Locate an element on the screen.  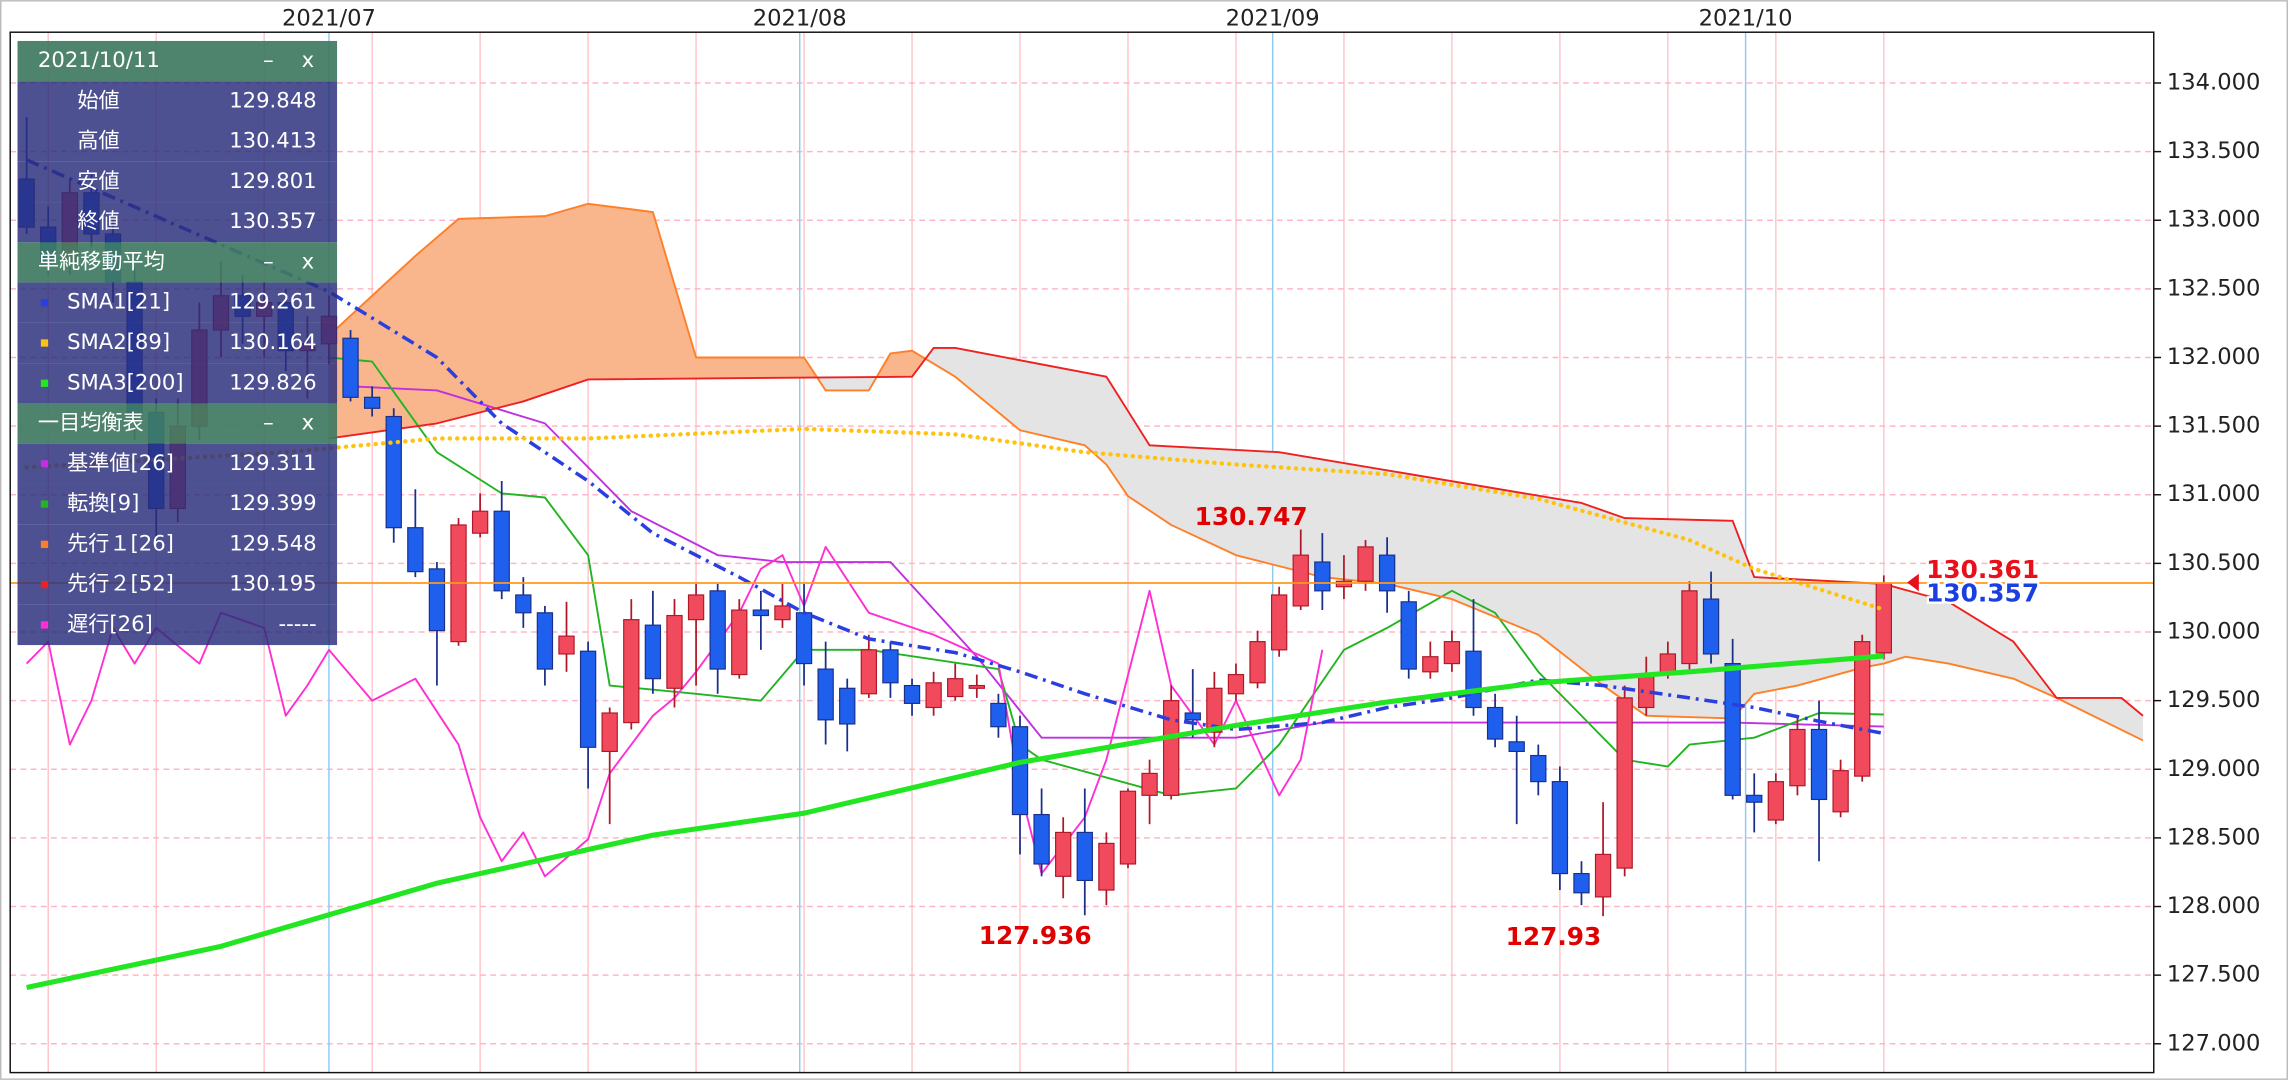
y-tick-label: 129.500 is located at coordinates (2213, 700).